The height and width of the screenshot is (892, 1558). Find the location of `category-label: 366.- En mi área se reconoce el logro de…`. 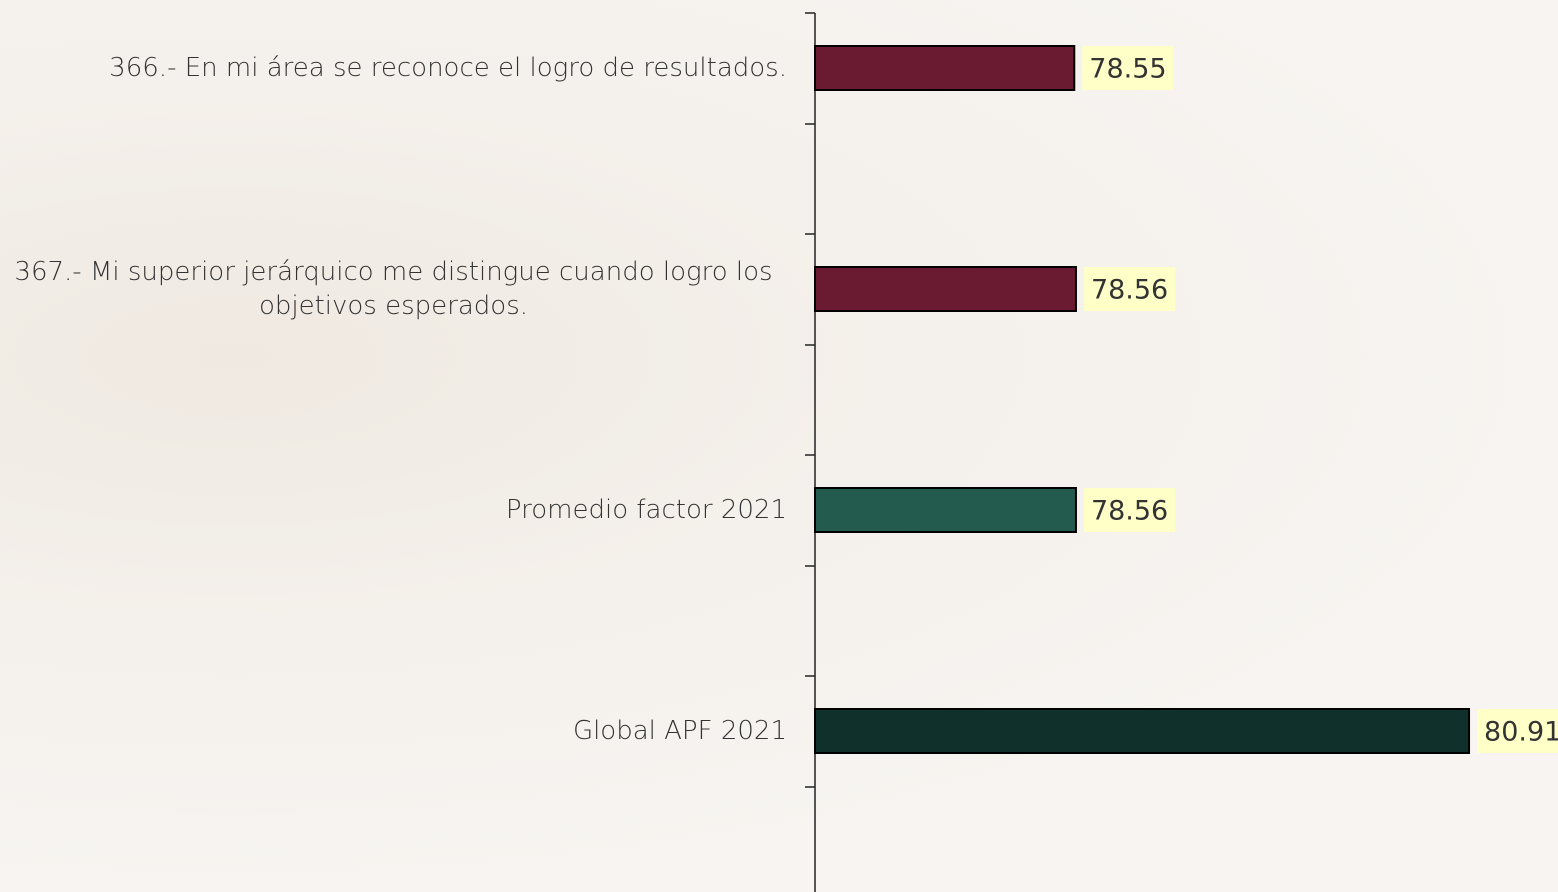

category-label: 366.- En mi área se reconoce el logro de… is located at coordinates (448, 68).